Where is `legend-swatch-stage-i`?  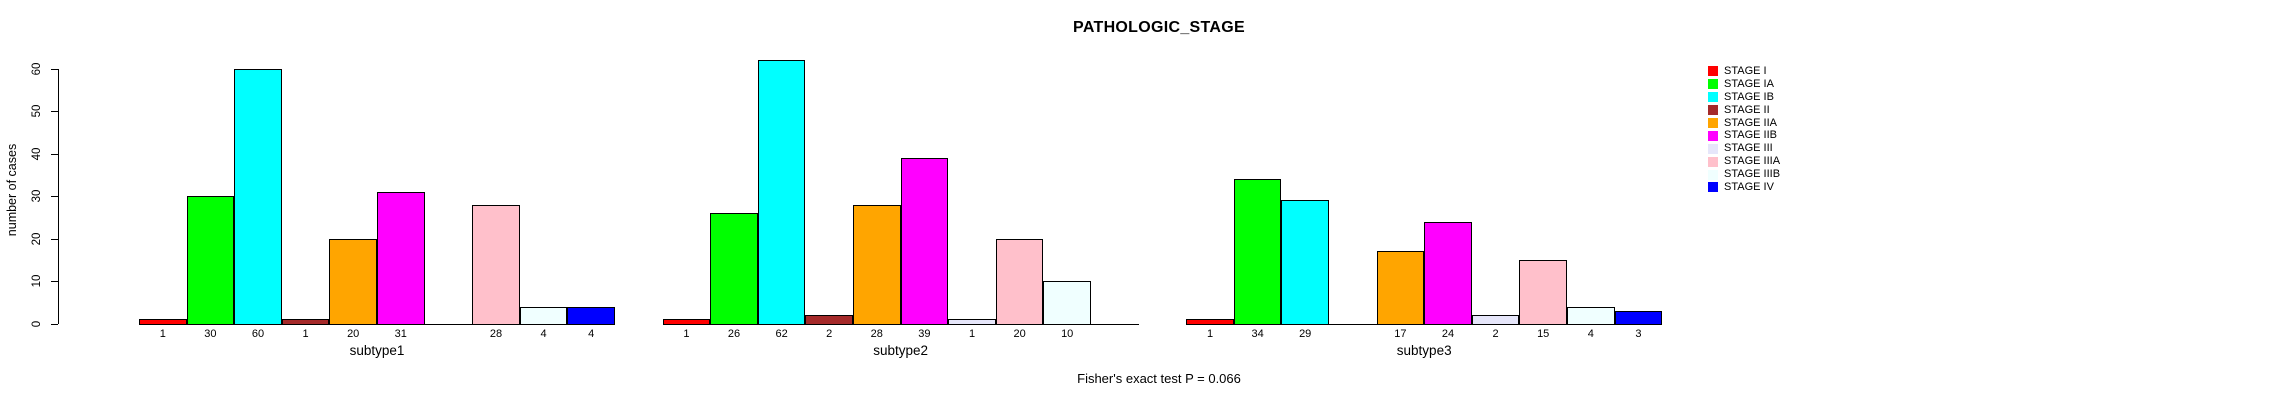 legend-swatch-stage-i is located at coordinates (1713, 71).